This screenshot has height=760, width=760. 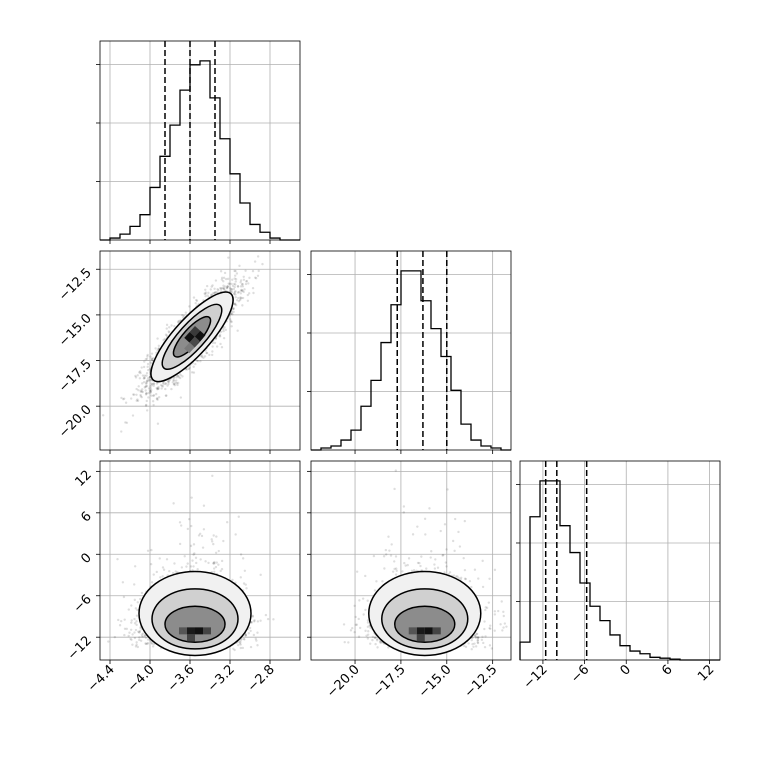 What do you see at coordinates (195, 342) in the screenshot?
I see `density-cell` at bounding box center [195, 342].